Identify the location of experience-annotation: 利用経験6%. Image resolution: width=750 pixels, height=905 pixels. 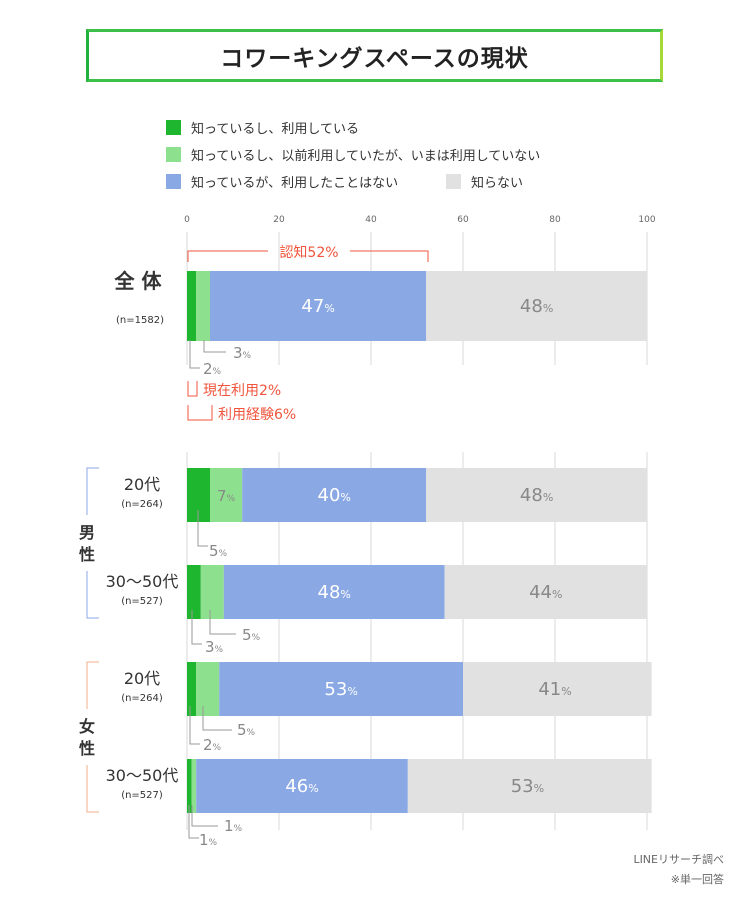
(257, 415).